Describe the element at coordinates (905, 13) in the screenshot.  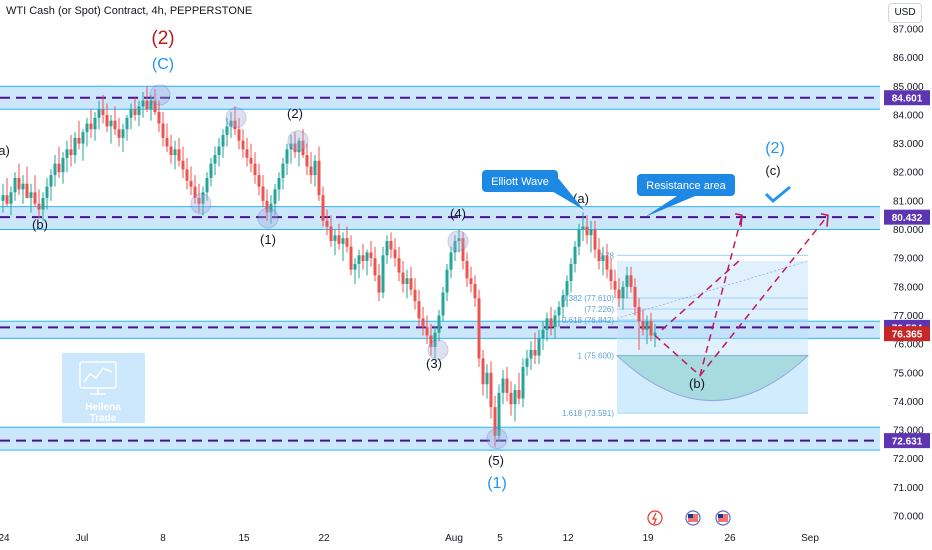
I see `currency-selector: USD` at that location.